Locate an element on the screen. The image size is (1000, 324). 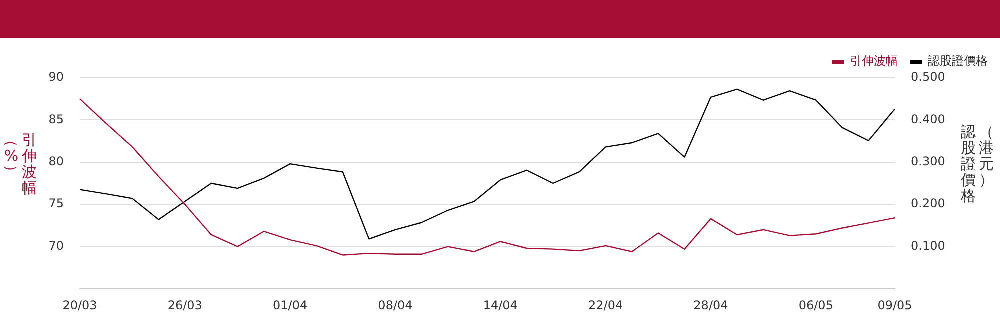
y-tick-label: 80 is located at coordinates (56, 161).